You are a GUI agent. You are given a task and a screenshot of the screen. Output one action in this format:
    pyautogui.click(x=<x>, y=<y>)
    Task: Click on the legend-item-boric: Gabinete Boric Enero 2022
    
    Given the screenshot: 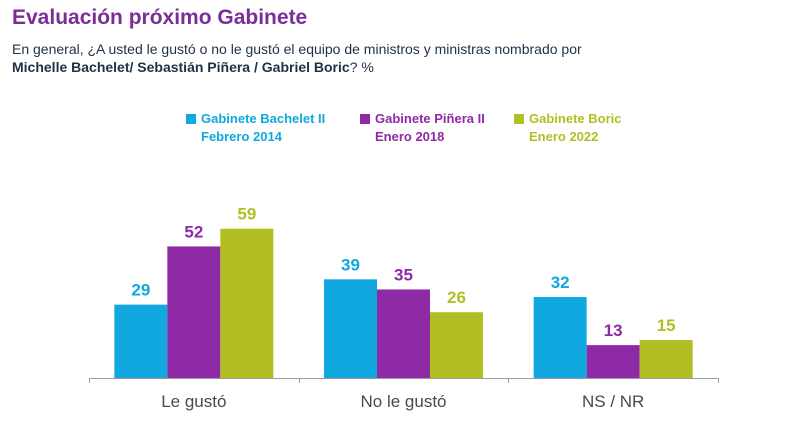 What is the action you would take?
    pyautogui.click(x=567, y=128)
    